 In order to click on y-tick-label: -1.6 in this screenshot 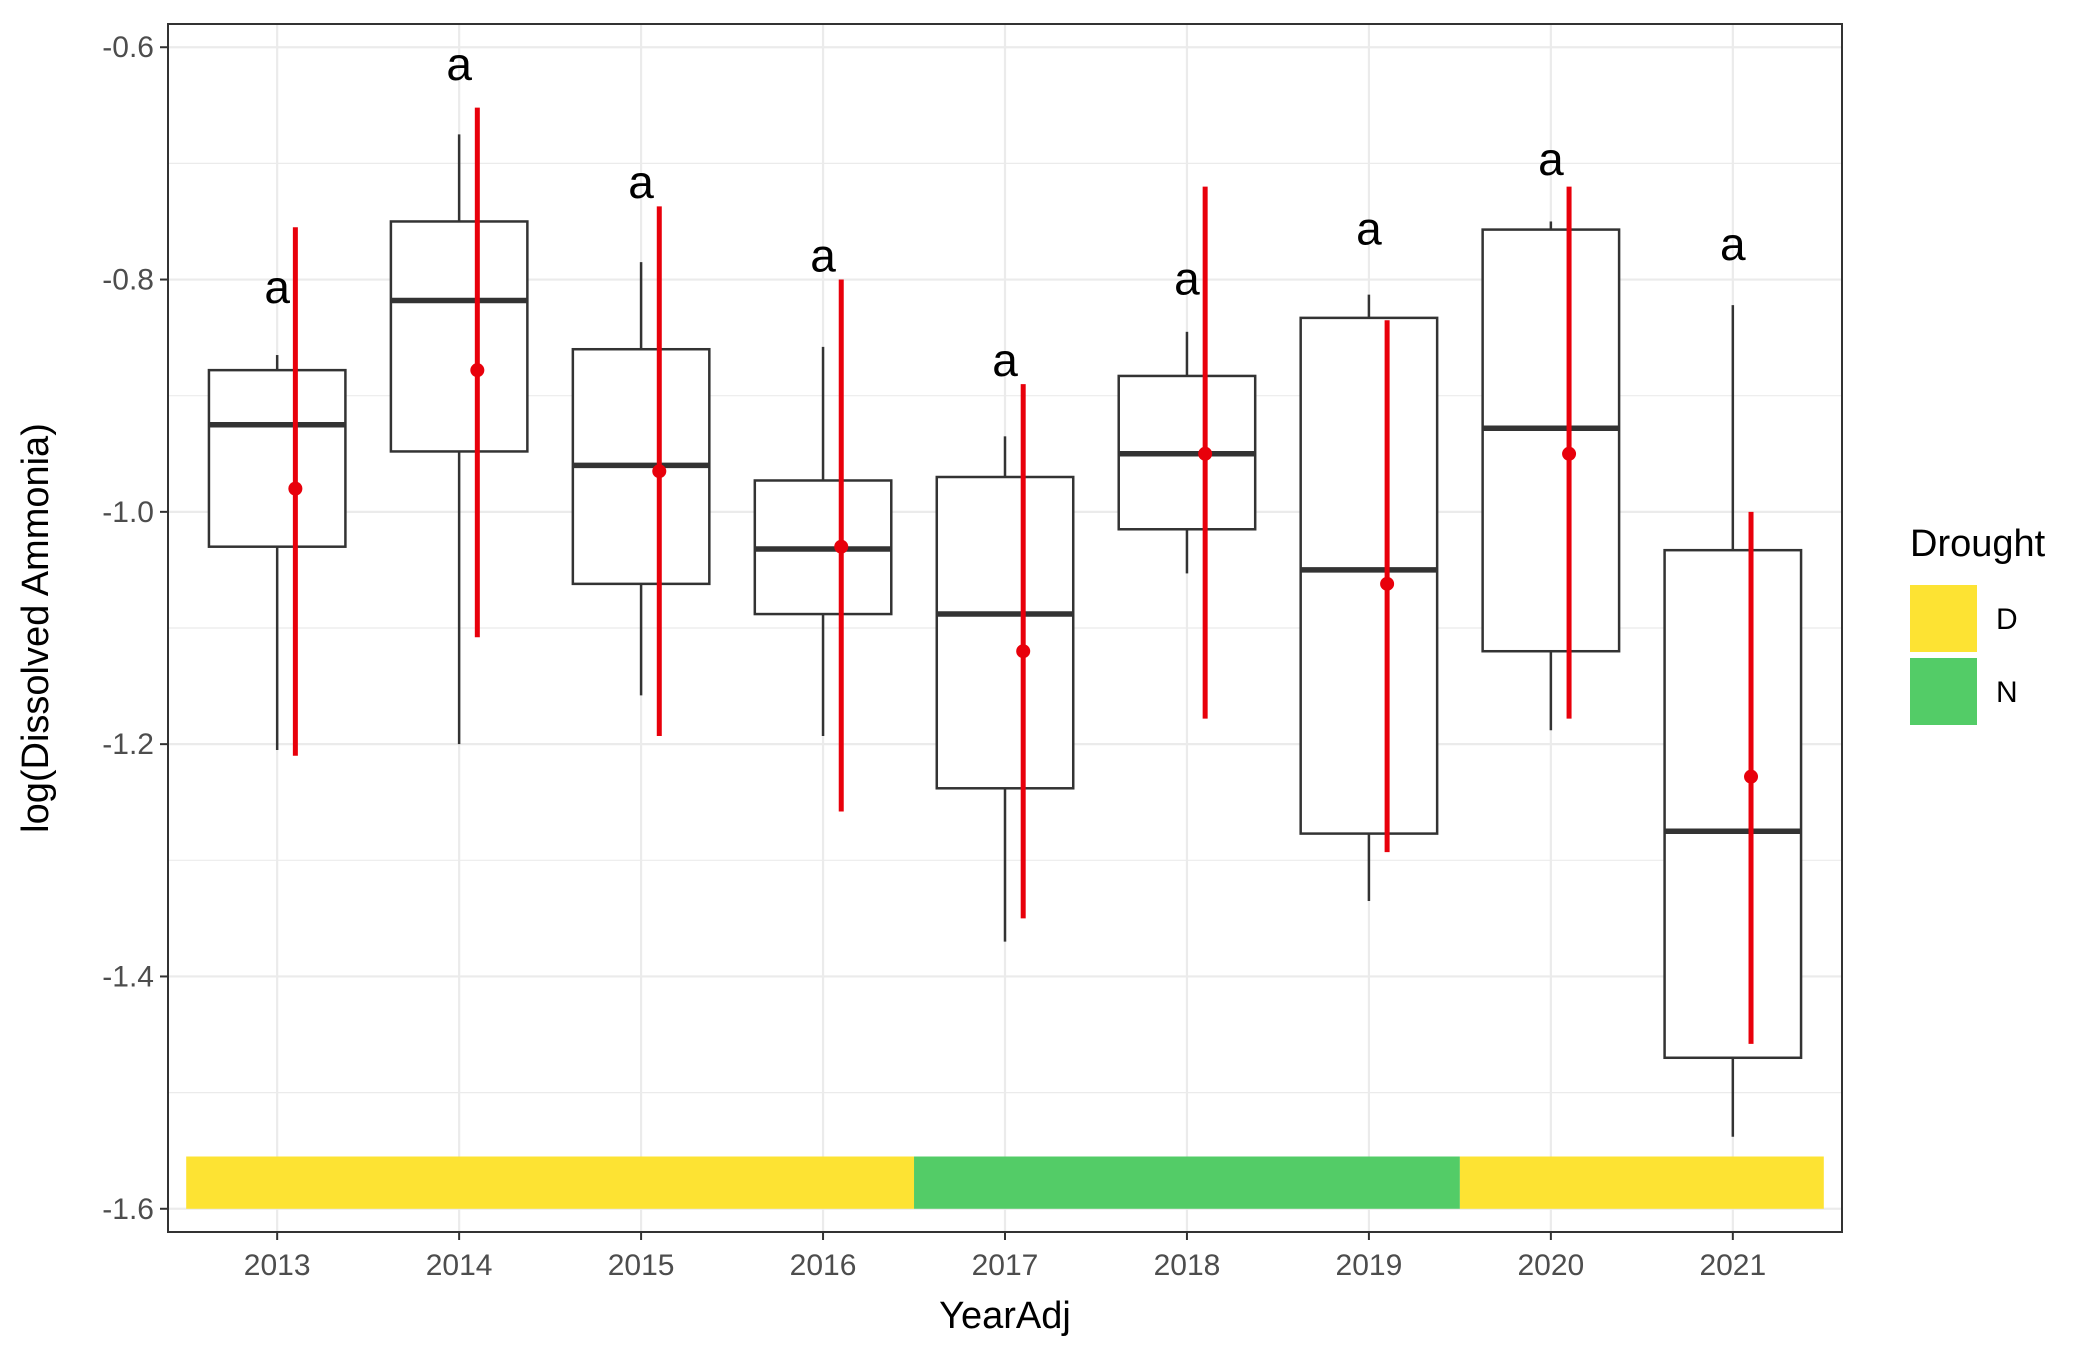, I will do `click(128, 1209)`.